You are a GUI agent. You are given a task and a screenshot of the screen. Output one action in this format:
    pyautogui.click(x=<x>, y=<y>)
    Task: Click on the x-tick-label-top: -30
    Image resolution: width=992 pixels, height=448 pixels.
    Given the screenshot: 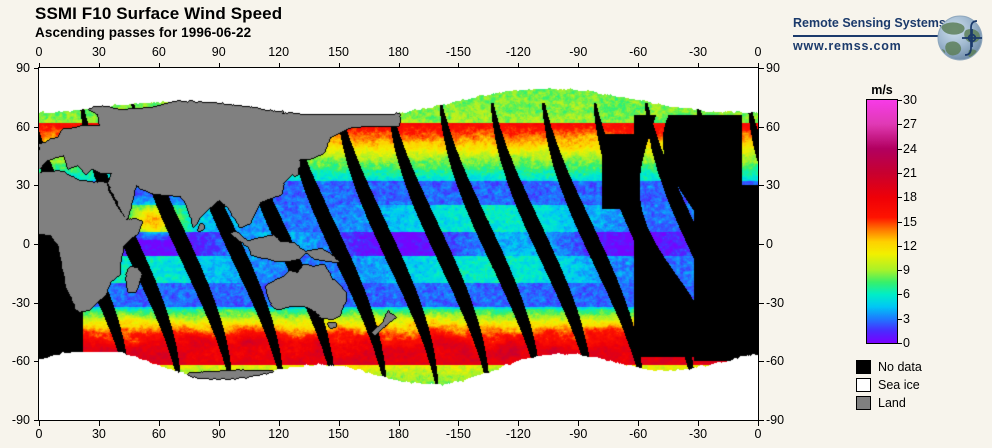 What is the action you would take?
    pyautogui.click(x=698, y=52)
    